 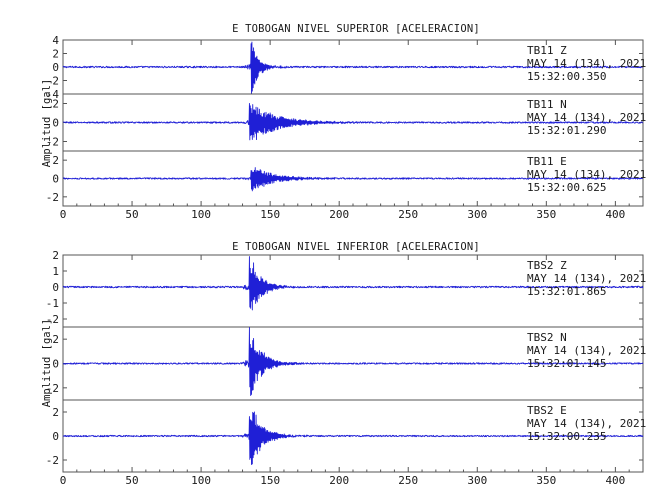 I want to click on waveform-tb11-n, so click(x=353, y=122).